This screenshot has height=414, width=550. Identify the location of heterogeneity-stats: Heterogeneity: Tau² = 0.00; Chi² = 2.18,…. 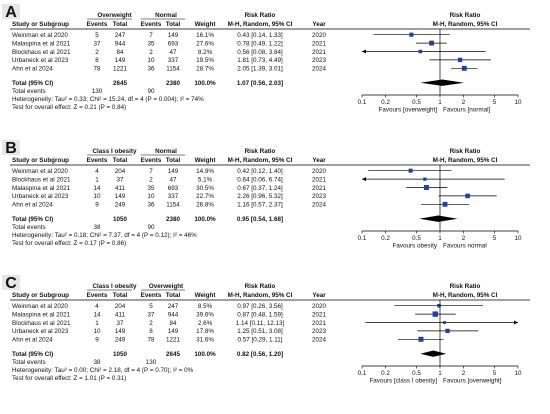
(103, 370).